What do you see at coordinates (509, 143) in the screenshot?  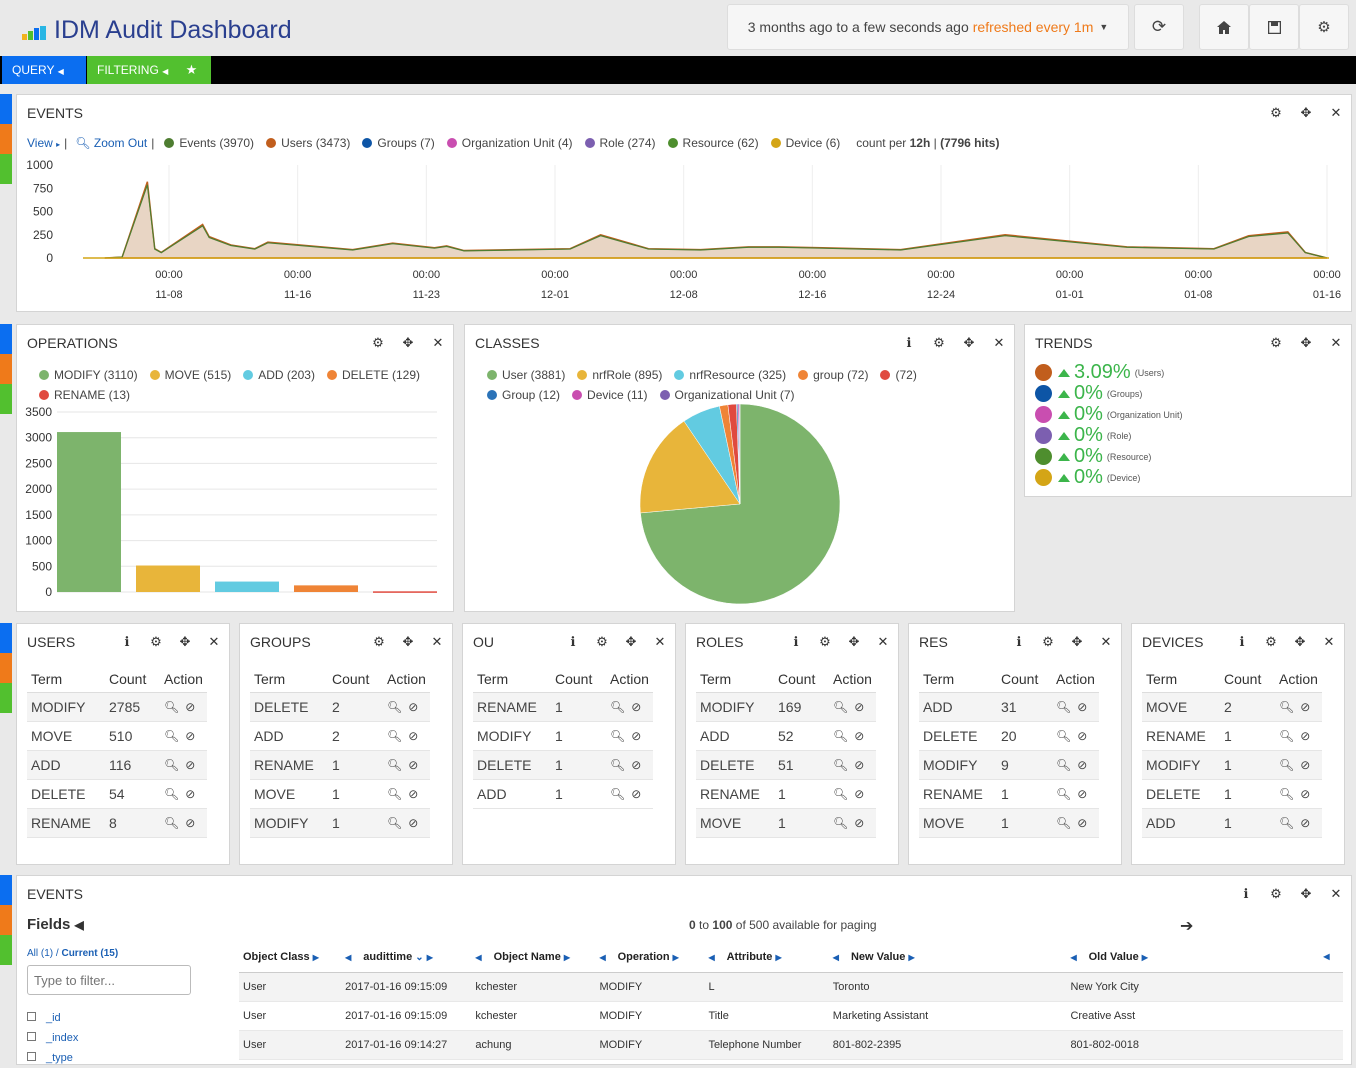 I see `legend-item: Organization Unit (4)` at bounding box center [509, 143].